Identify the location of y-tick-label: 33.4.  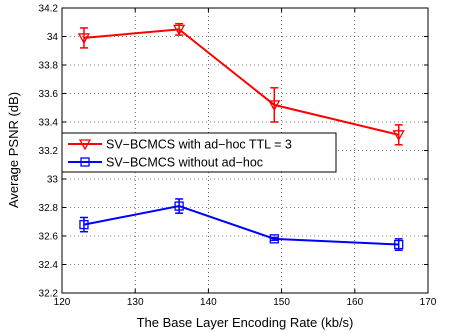
(49, 123).